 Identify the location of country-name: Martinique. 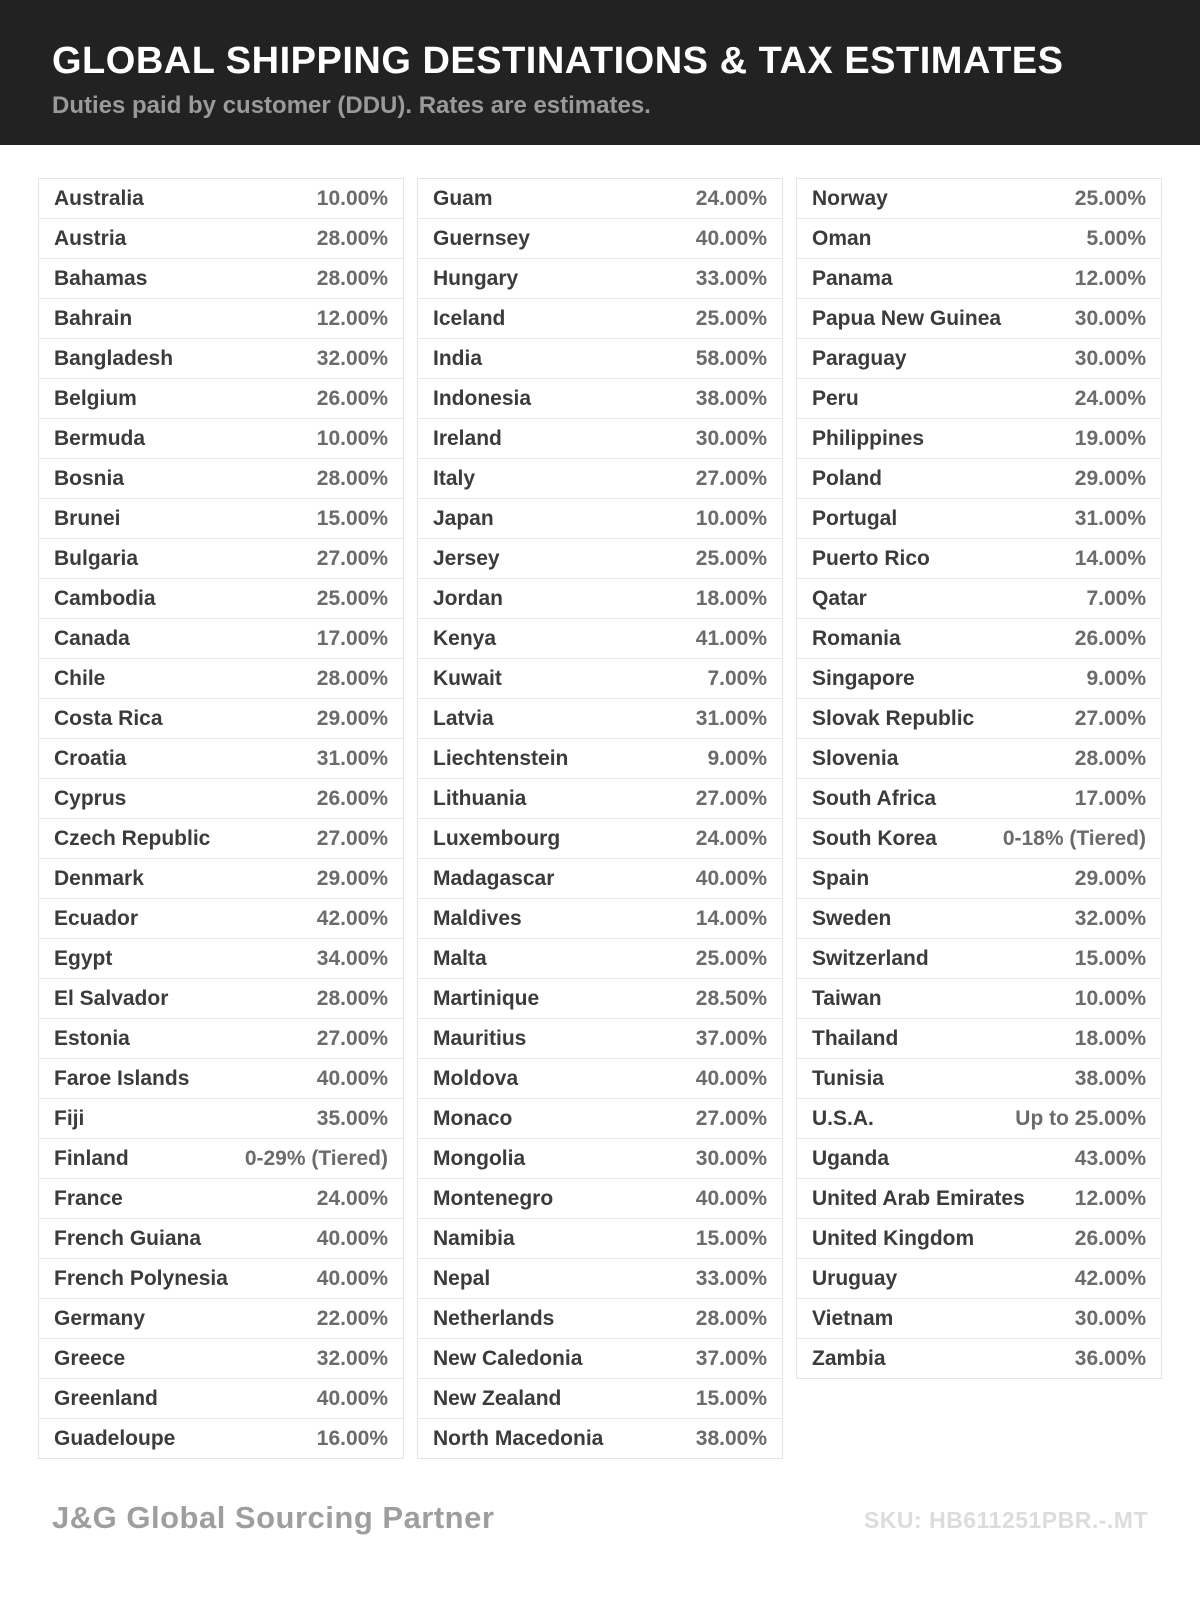
(486, 998).